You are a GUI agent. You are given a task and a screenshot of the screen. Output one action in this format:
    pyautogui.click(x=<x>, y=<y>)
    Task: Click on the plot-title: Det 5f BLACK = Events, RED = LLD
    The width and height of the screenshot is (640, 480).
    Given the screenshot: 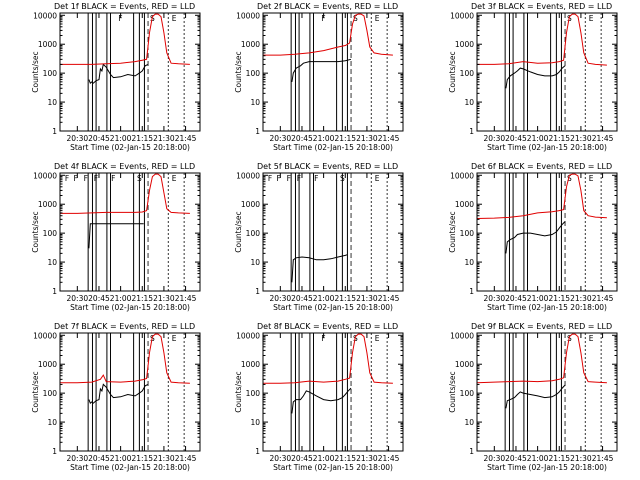 What is the action you would take?
    pyautogui.click(x=327, y=166)
    